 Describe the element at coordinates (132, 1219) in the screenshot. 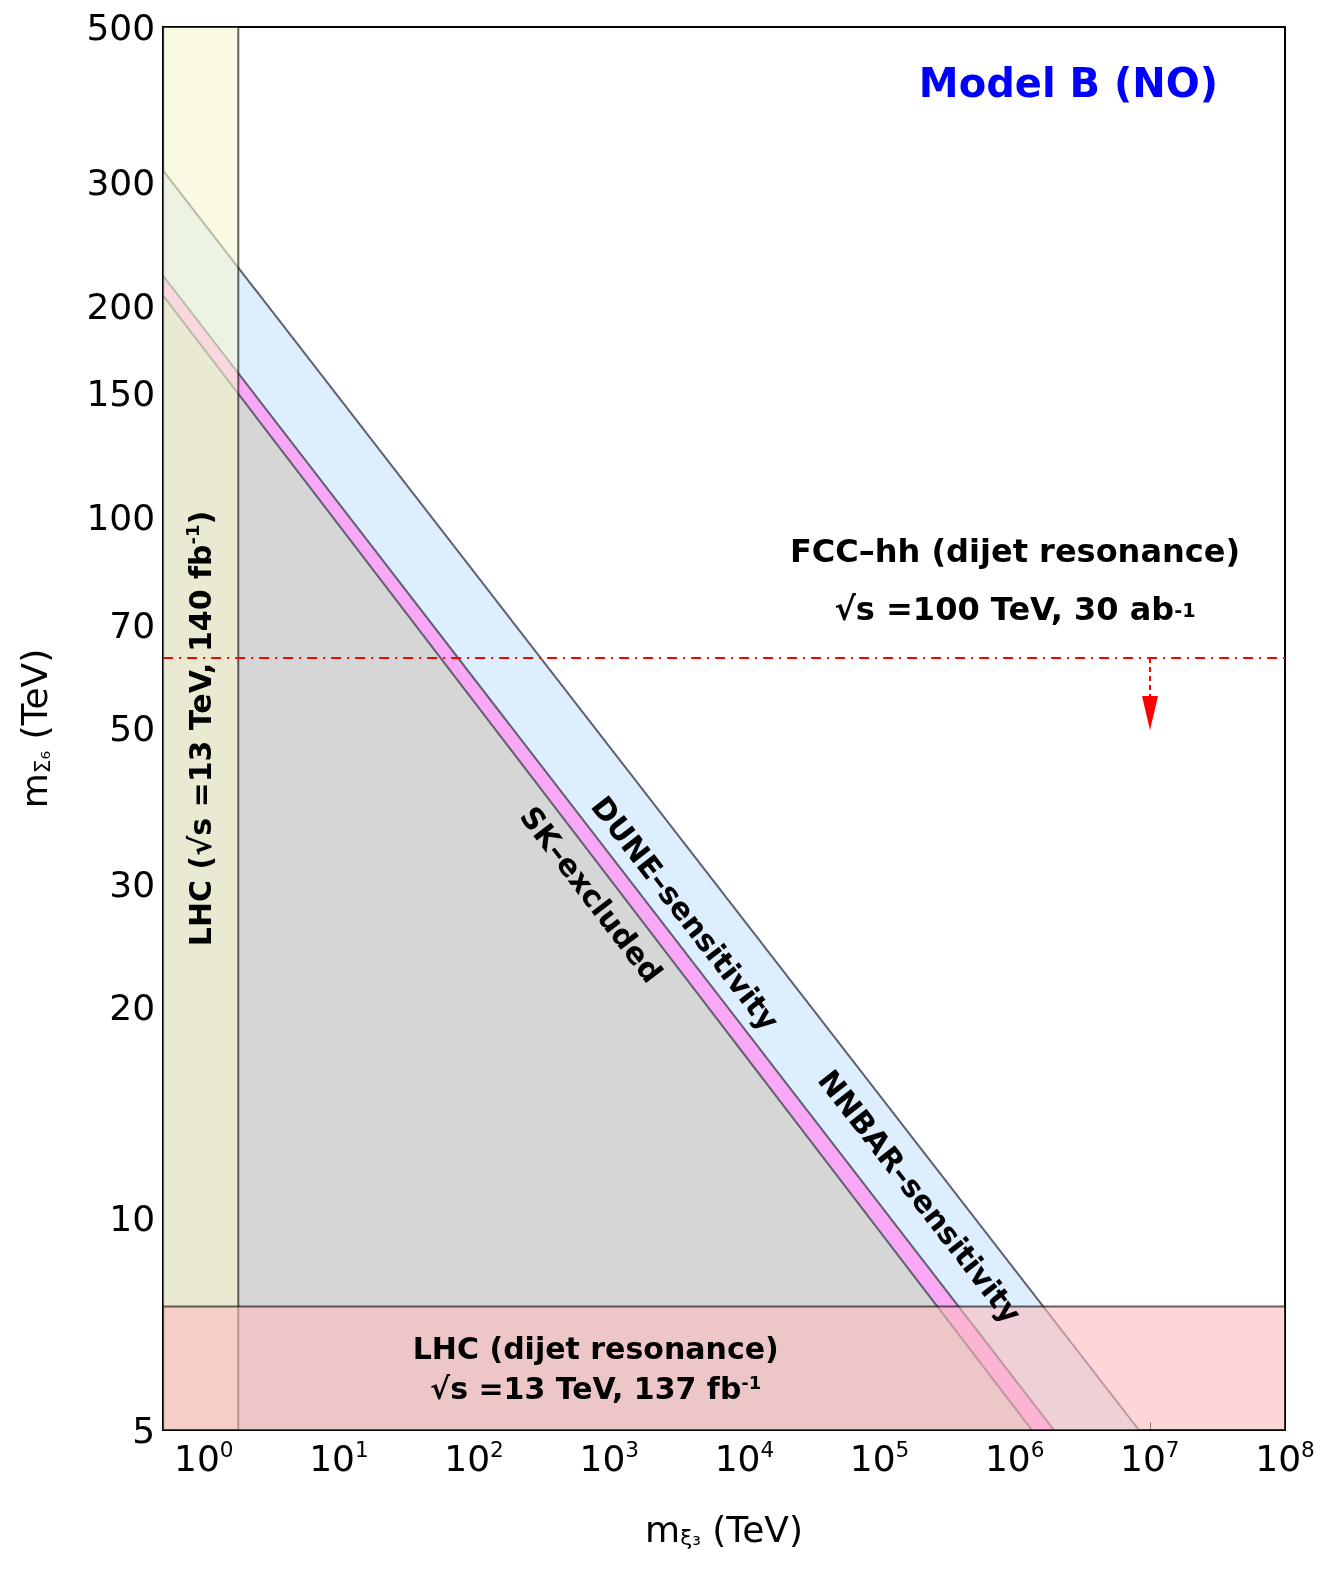

I see `y-tick-label: 10` at that location.